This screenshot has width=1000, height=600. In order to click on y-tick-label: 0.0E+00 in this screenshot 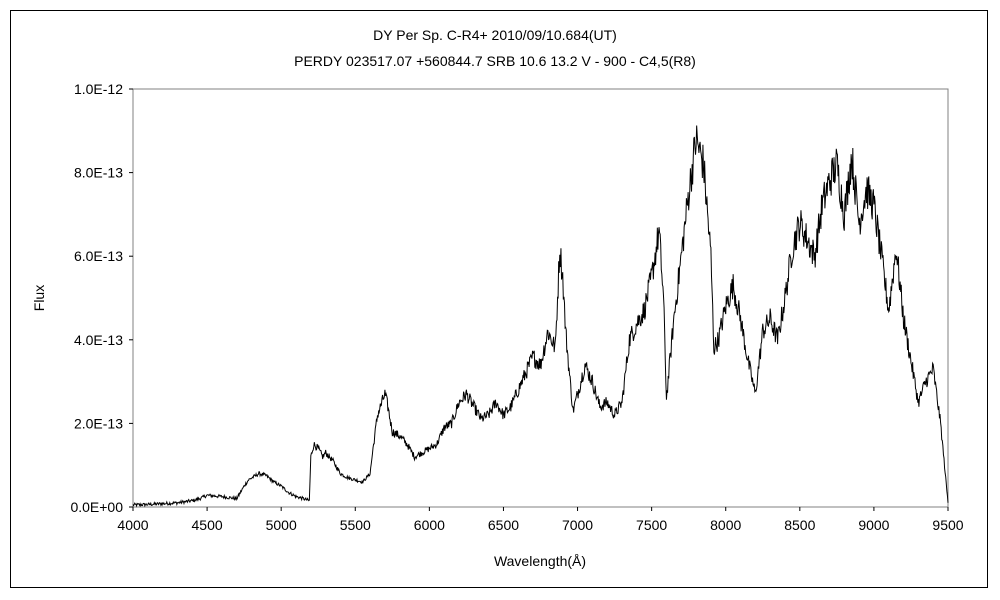, I will do `click(96, 507)`.